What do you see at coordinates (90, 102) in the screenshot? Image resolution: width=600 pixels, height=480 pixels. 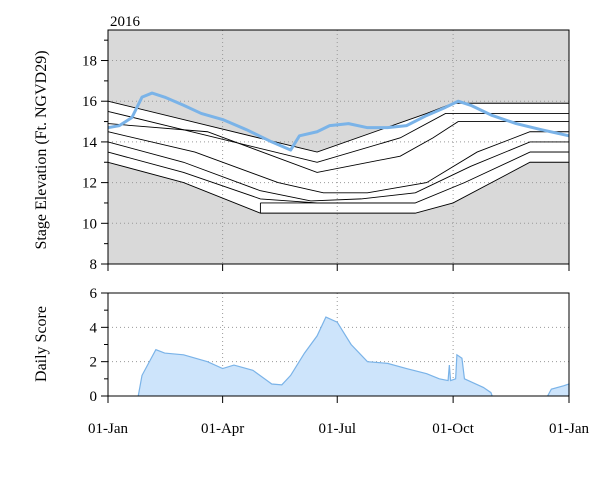 I see `stage-y-tick-label: 16` at bounding box center [90, 102].